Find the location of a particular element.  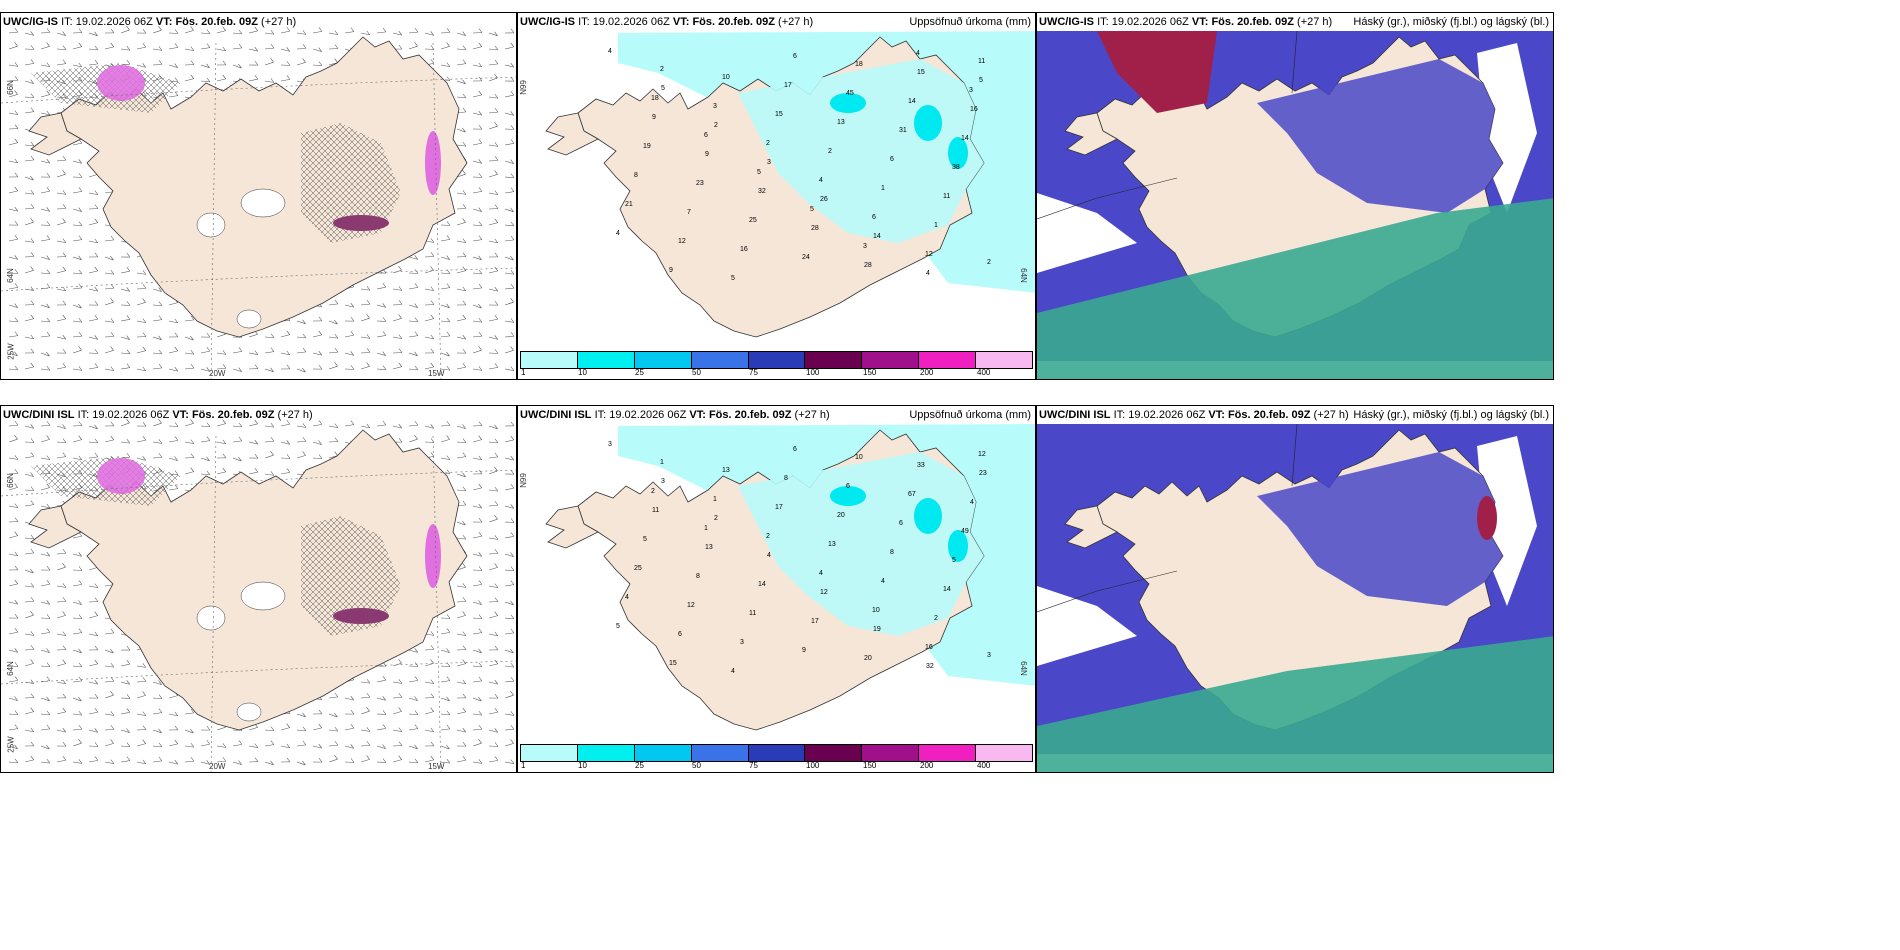

precip-value-label: 20 is located at coordinates (868, 658).